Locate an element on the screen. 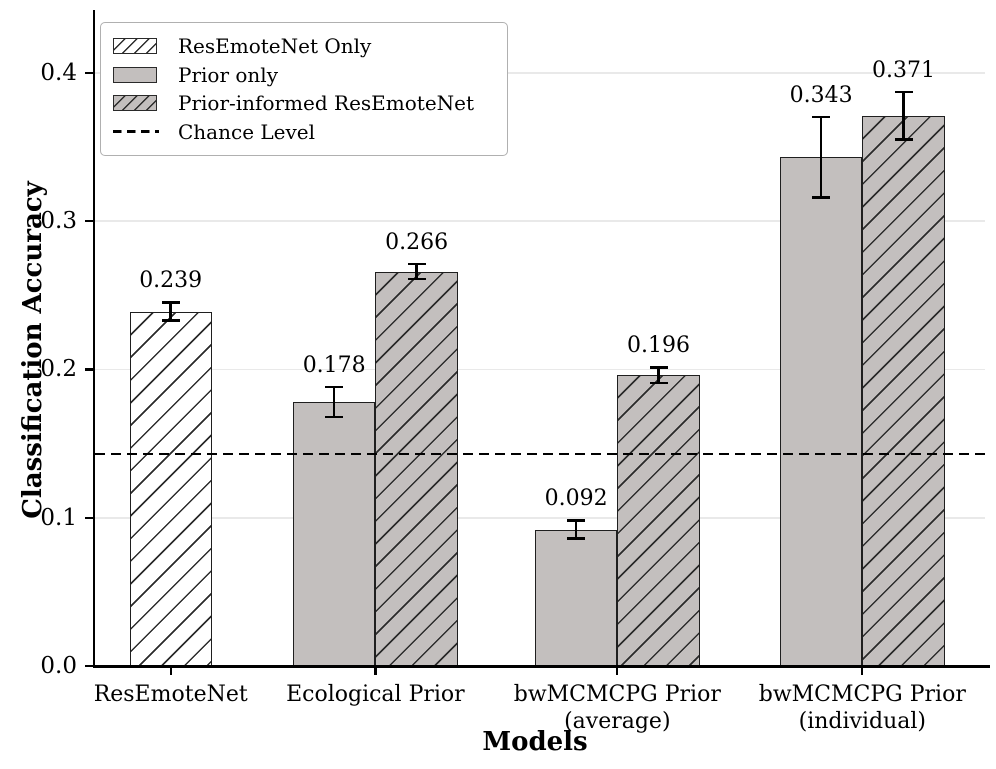 This screenshot has height=769, width=996. error-bar-series2-cat1 is located at coordinates (416, 271).